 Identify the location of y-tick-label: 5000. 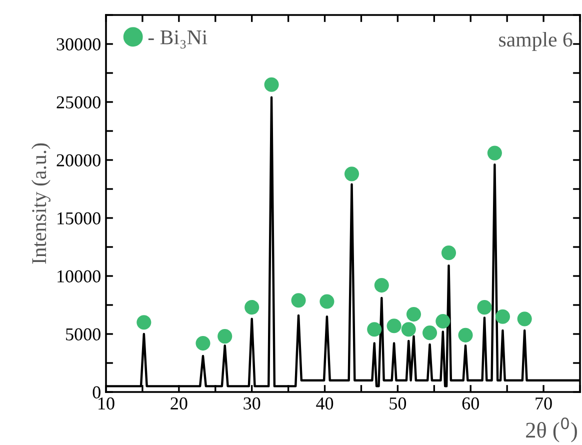
(83, 334).